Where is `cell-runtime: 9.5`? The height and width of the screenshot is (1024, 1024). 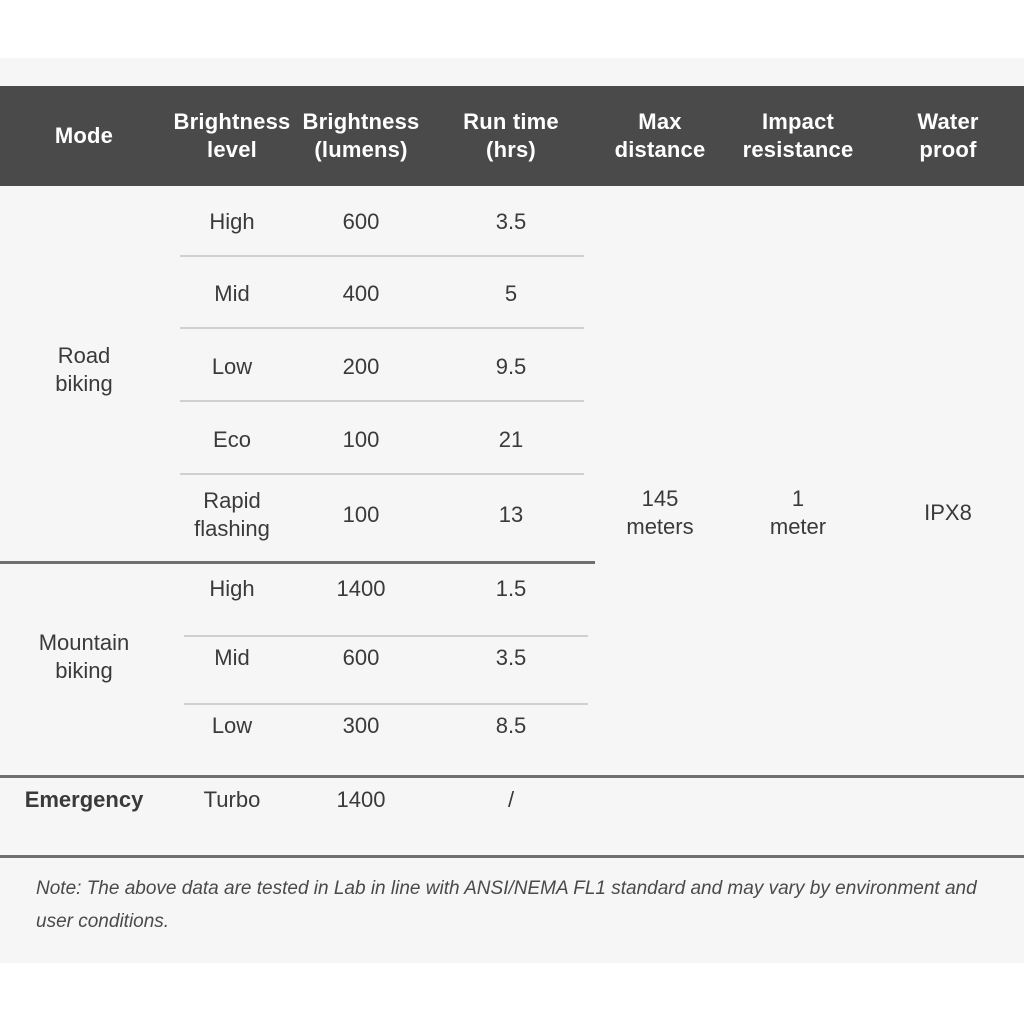 cell-runtime: 9.5 is located at coordinates (511, 367).